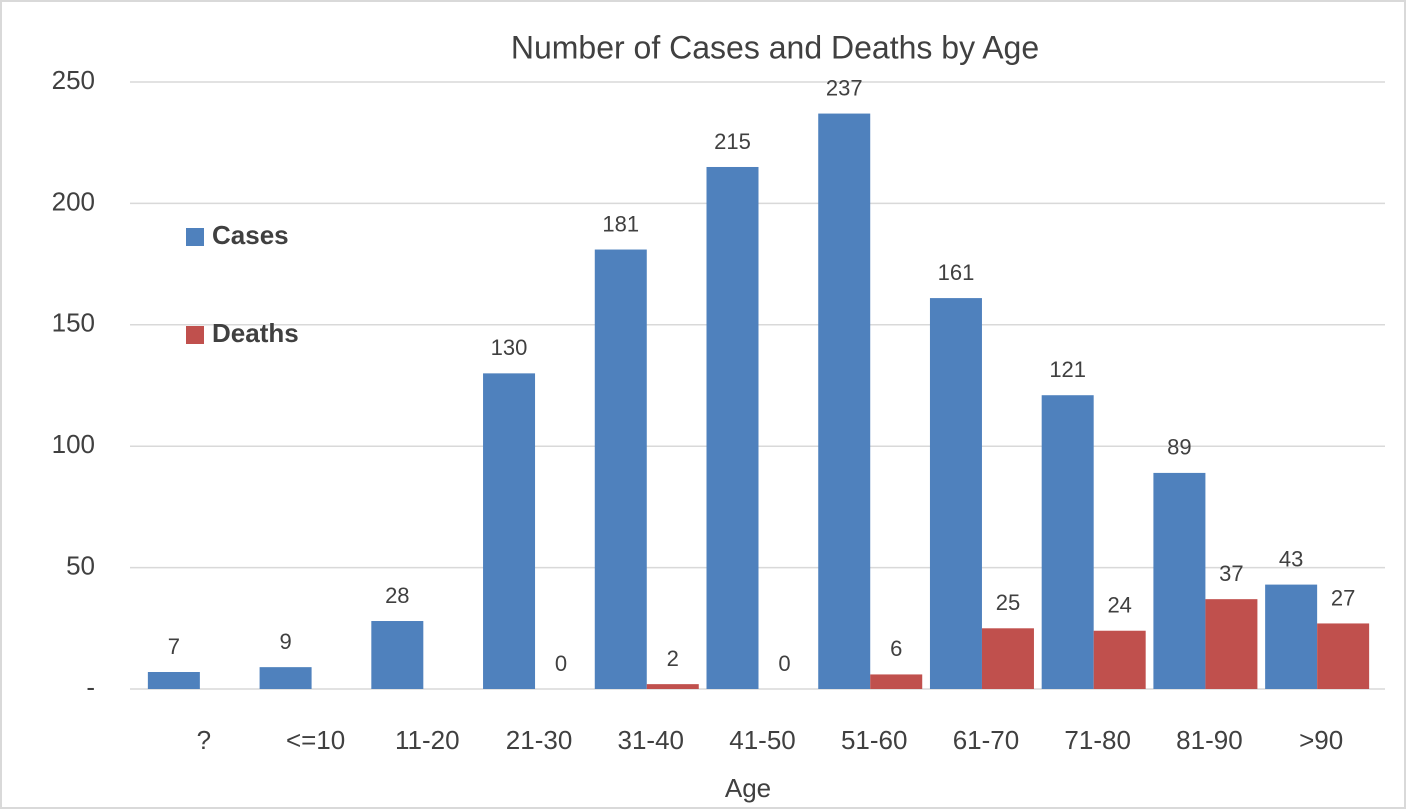  I want to click on y-tick-label: 100, so click(73, 444).